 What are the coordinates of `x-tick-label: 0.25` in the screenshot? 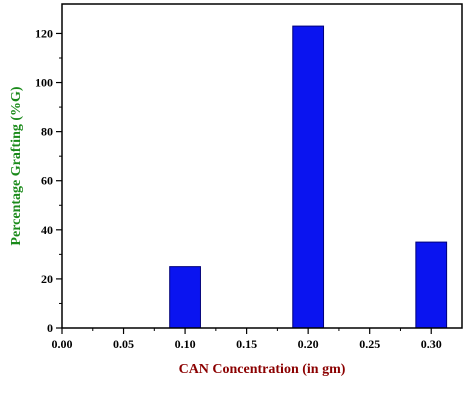 It's located at (369, 344).